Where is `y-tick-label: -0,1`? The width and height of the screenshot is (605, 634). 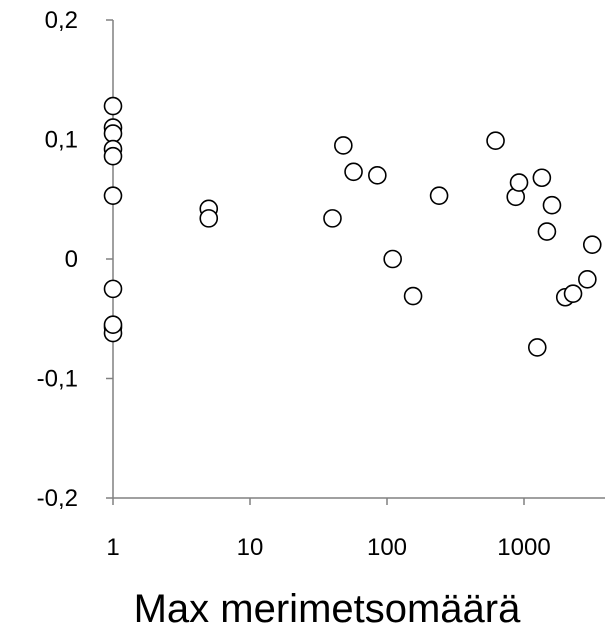 y-tick-label: -0,1 is located at coordinates (57, 379).